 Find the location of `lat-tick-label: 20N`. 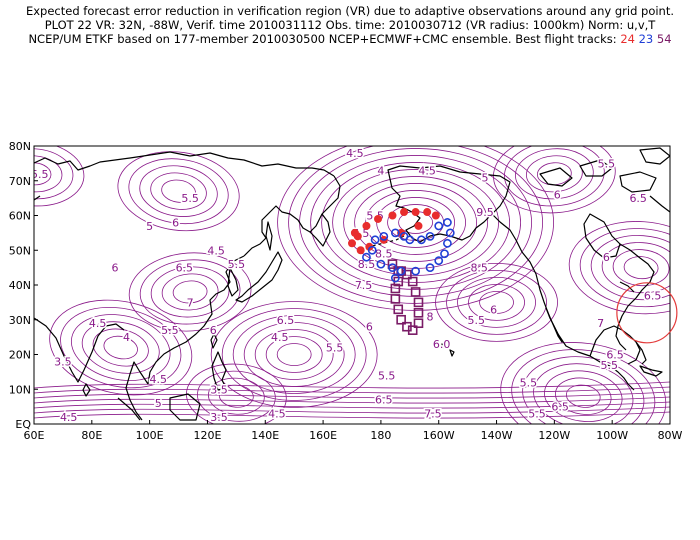

lat-tick-label: 20N is located at coordinates (20, 355).